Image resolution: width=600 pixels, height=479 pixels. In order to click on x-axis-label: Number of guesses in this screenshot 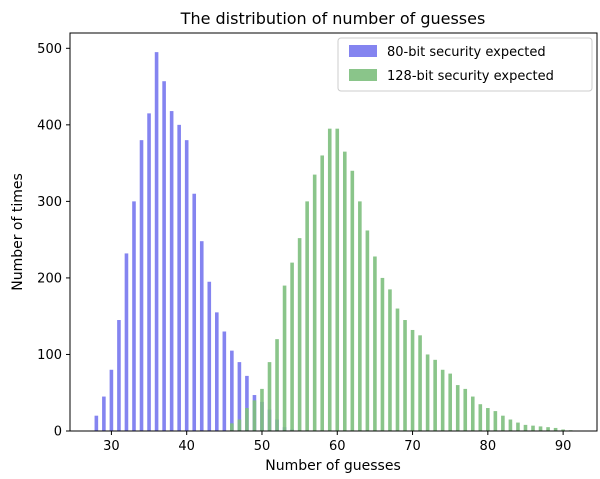, I will do `click(333, 466)`.